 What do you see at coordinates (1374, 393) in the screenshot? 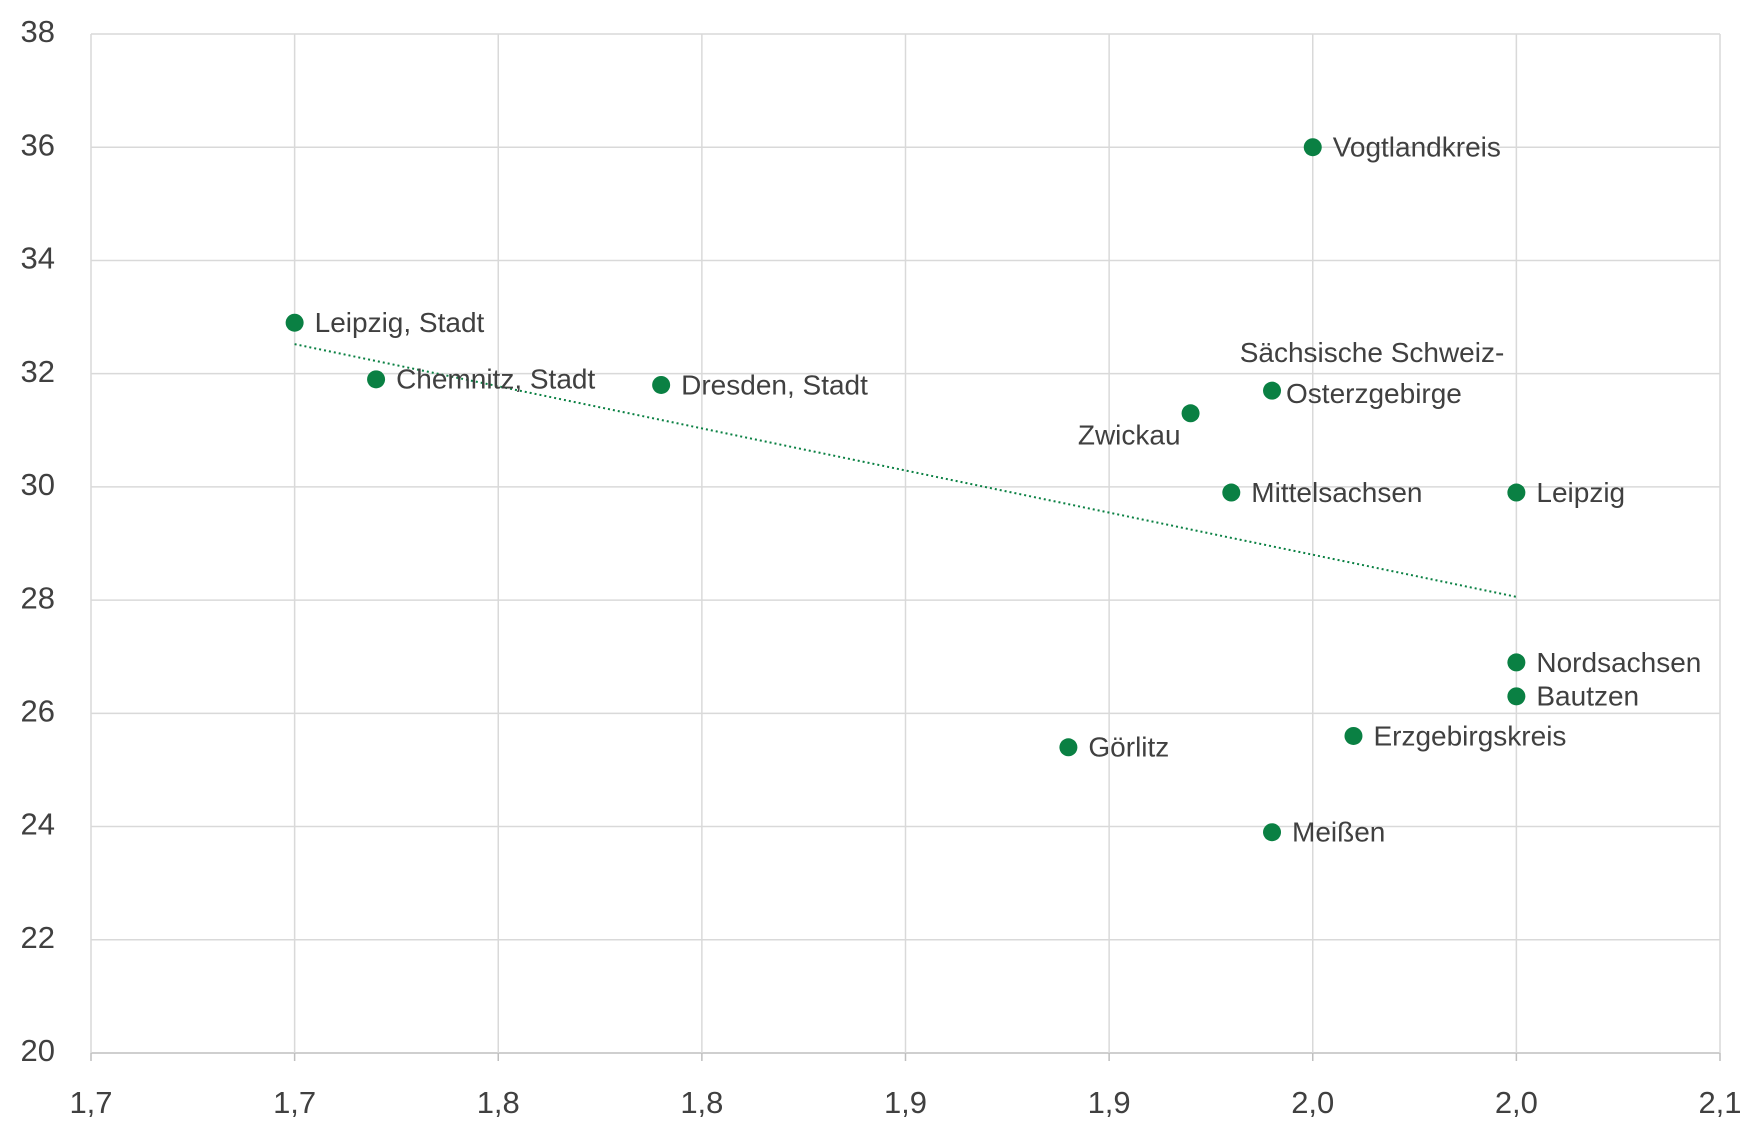
I see `point-label: Osterzgebirge` at bounding box center [1374, 393].